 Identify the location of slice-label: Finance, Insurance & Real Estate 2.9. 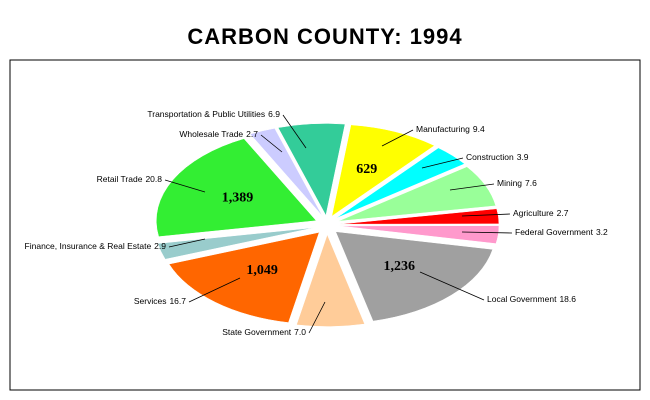
(96, 246).